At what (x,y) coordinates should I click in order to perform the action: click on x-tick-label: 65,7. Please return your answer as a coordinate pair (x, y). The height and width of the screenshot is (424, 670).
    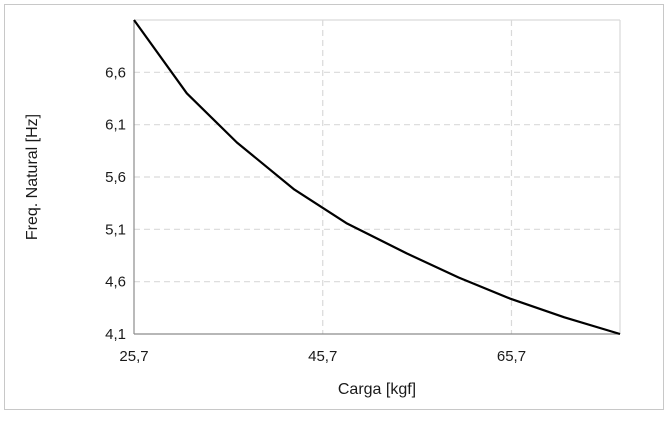
    Looking at the image, I should click on (511, 356).